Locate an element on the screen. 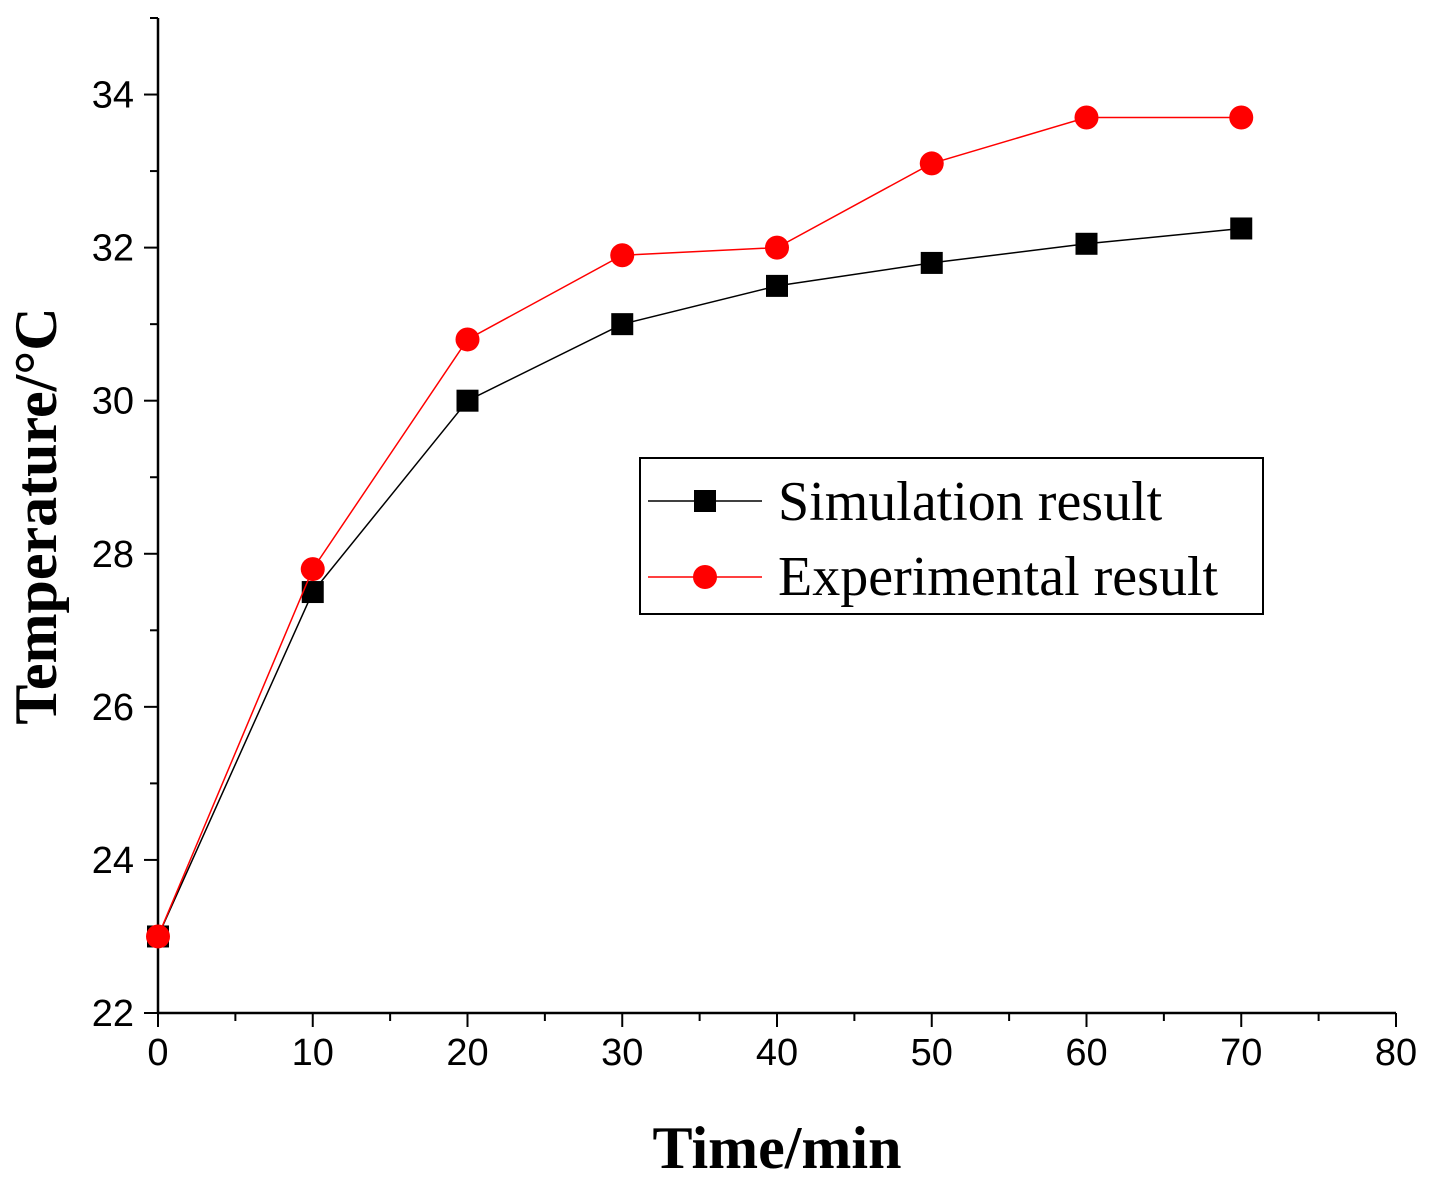 This screenshot has height=1184, width=1430. y-tick-label: 34 is located at coordinates (113, 96).